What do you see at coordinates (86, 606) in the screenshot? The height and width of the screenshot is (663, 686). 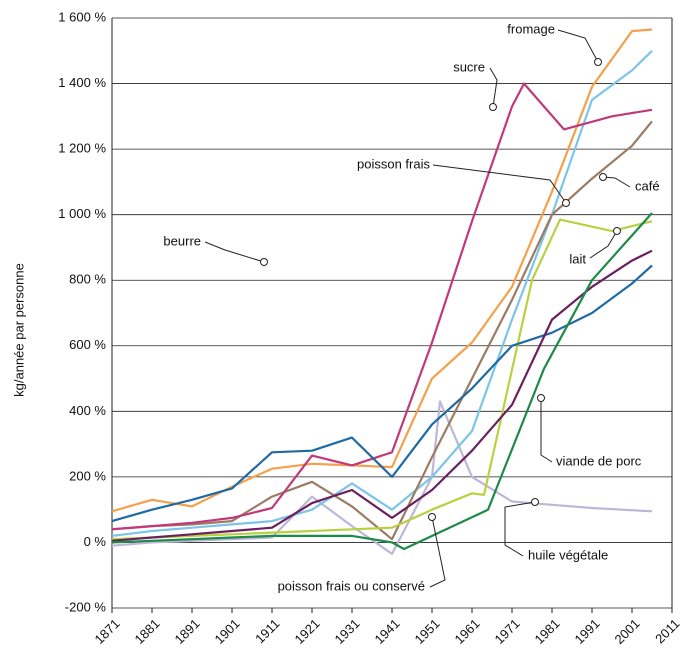 I see `y-tick-label: -200 %` at bounding box center [86, 606].